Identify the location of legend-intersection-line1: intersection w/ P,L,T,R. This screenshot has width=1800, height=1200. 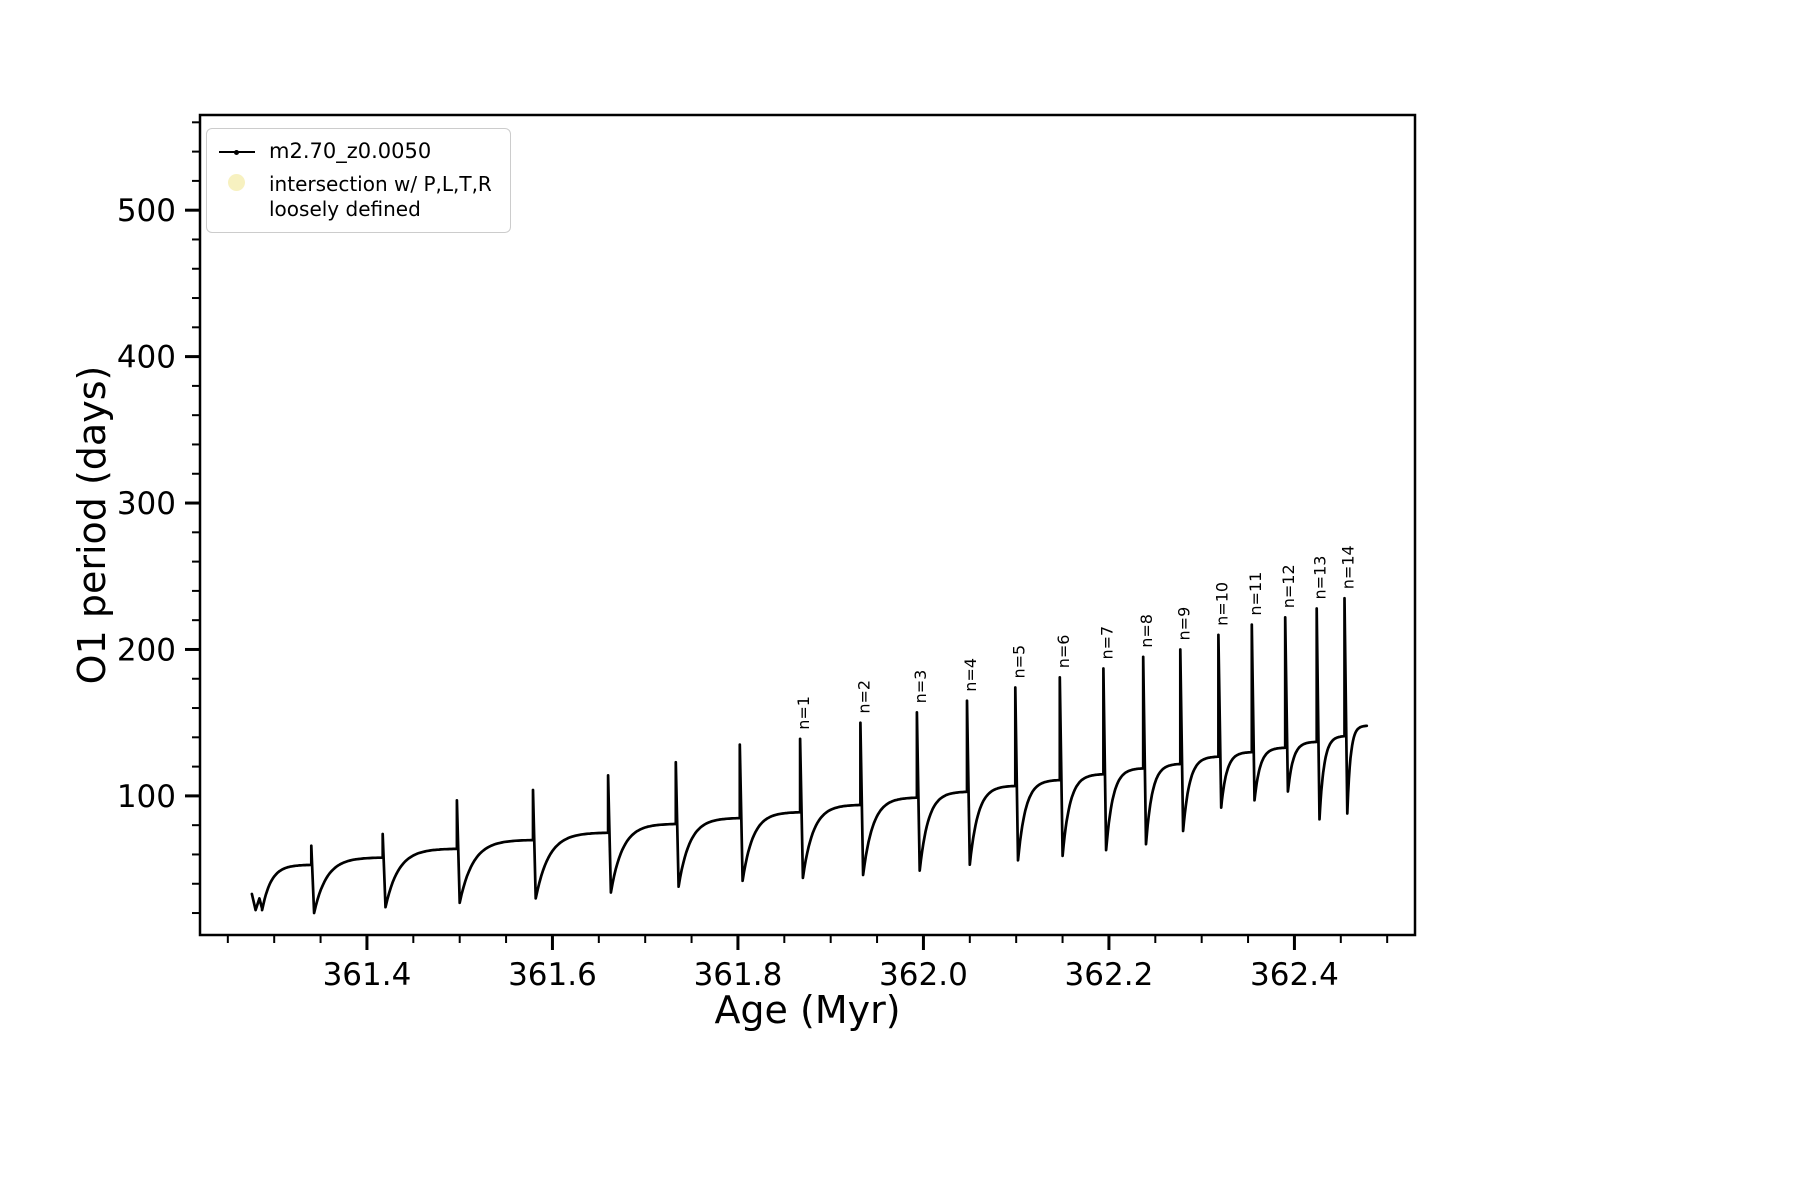
(380, 184).